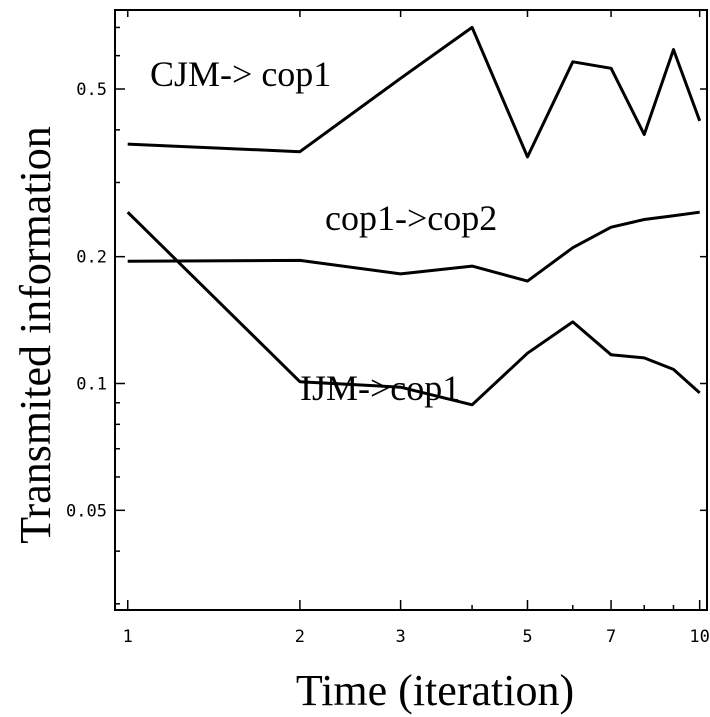  I want to click on series-label-3: IJM->cop1, so click(380, 388).